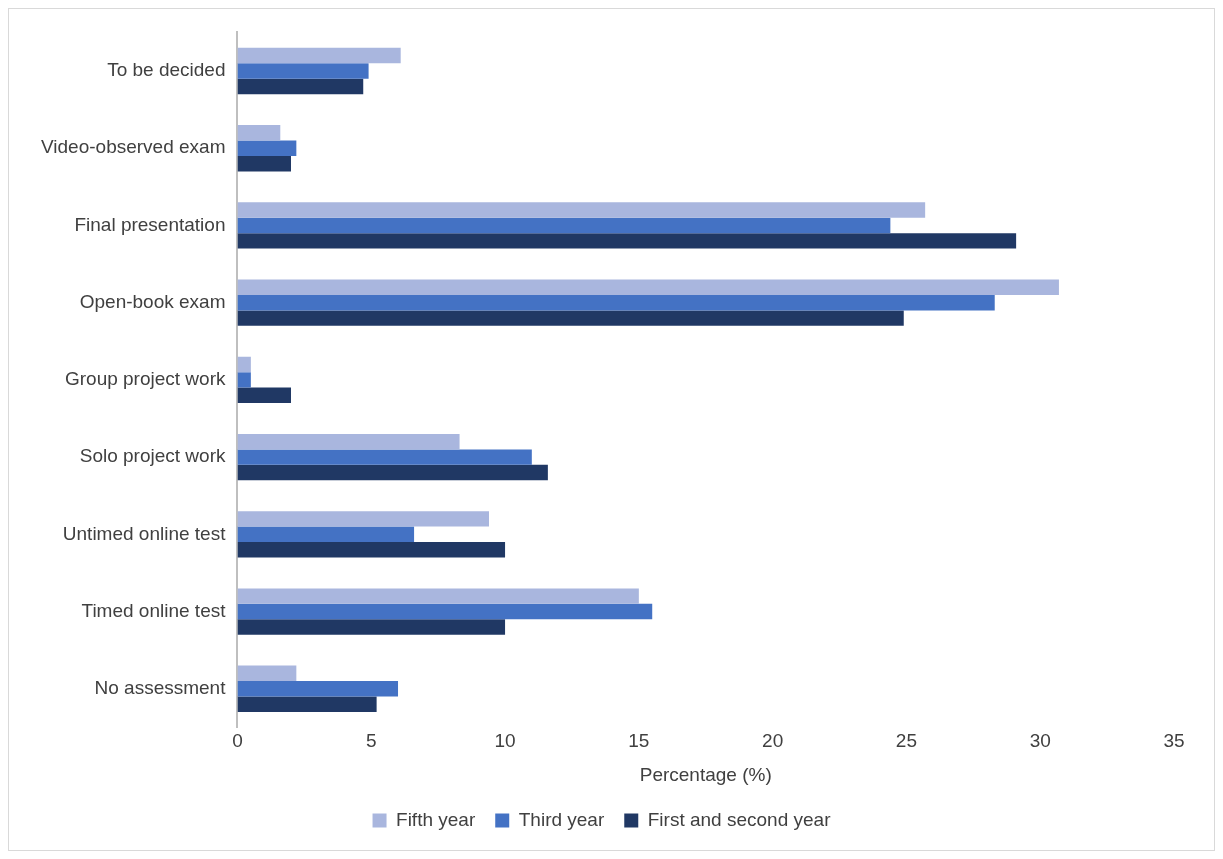 This screenshot has height=859, width=1223. I want to click on y-tick-label: Untimed online test, so click(144, 533).